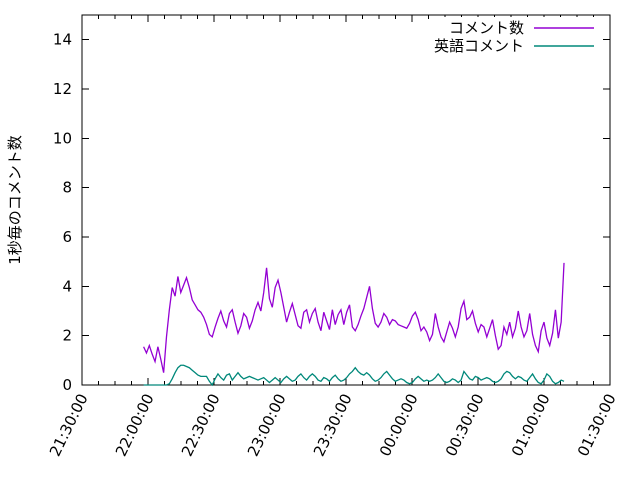  I want to click on y-tick-label: 10, so click(62, 138).